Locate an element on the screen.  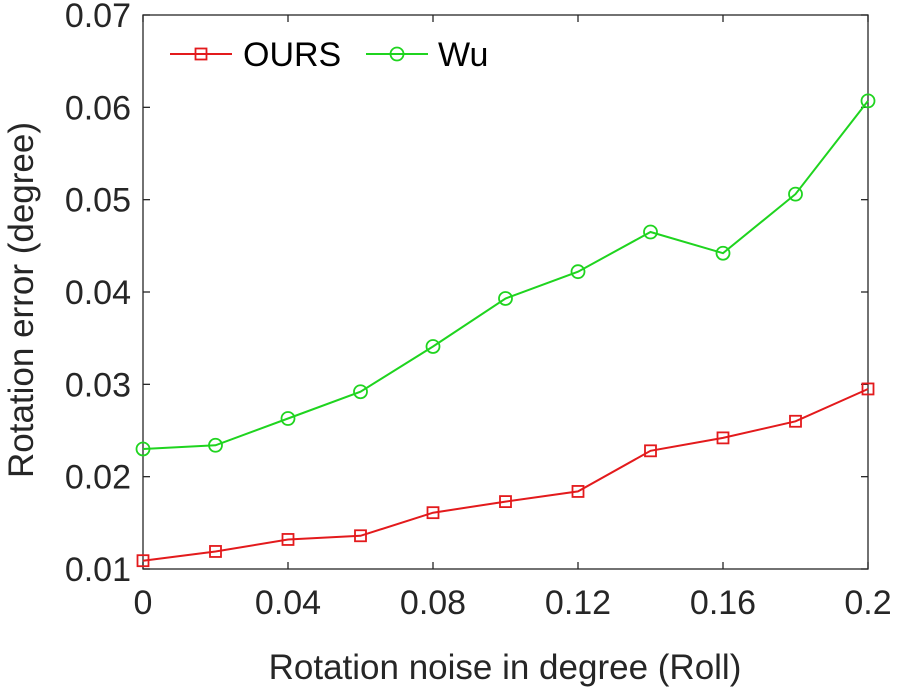
legend-label-wu: Wu is located at coordinates (463, 55).